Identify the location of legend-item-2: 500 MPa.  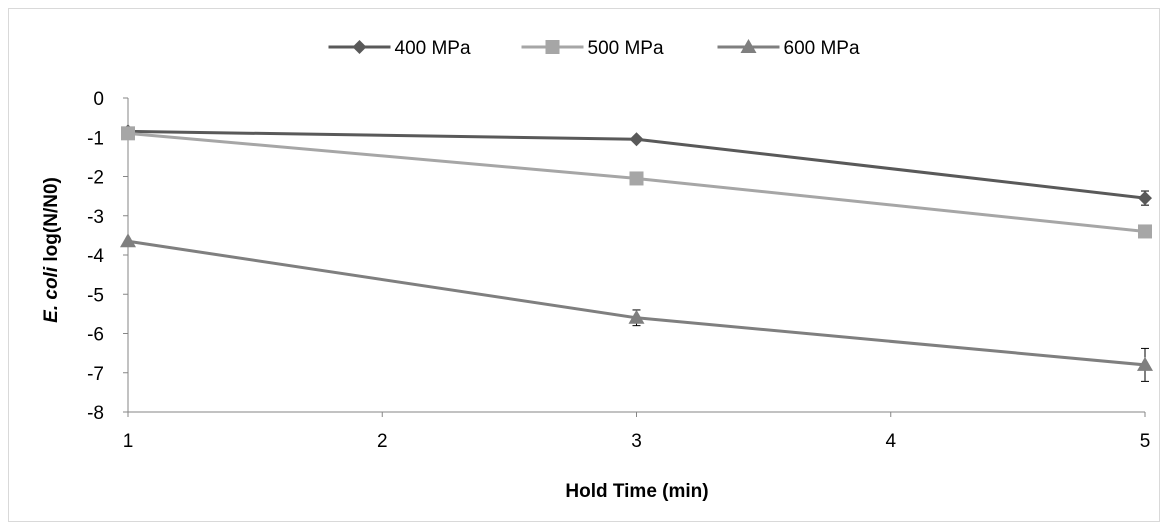
(592, 48).